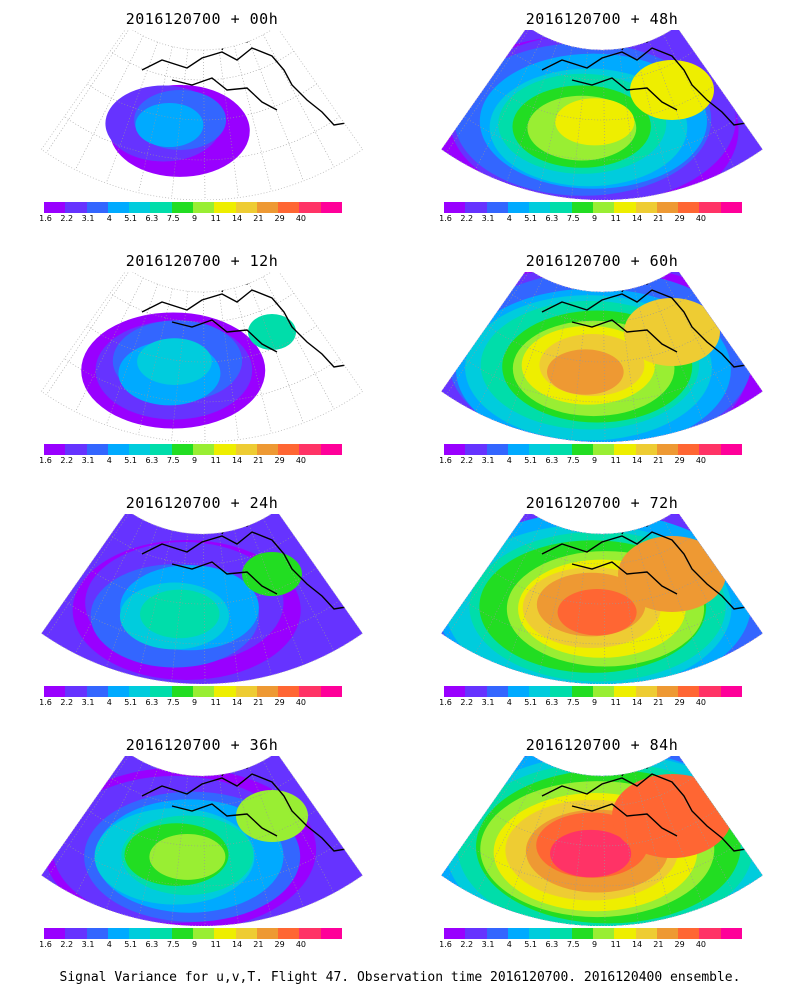  Describe the element at coordinates (152, 460) in the screenshot. I see `colorbar-tick-label: 6.3` at that location.